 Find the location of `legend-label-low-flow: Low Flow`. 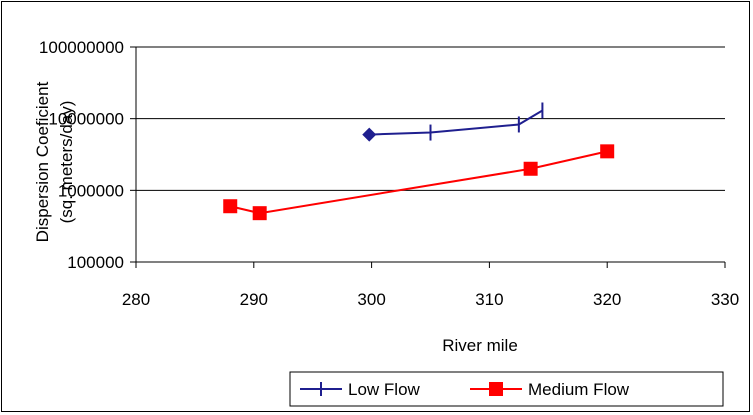

legend-label-low-flow: Low Flow is located at coordinates (384, 389).